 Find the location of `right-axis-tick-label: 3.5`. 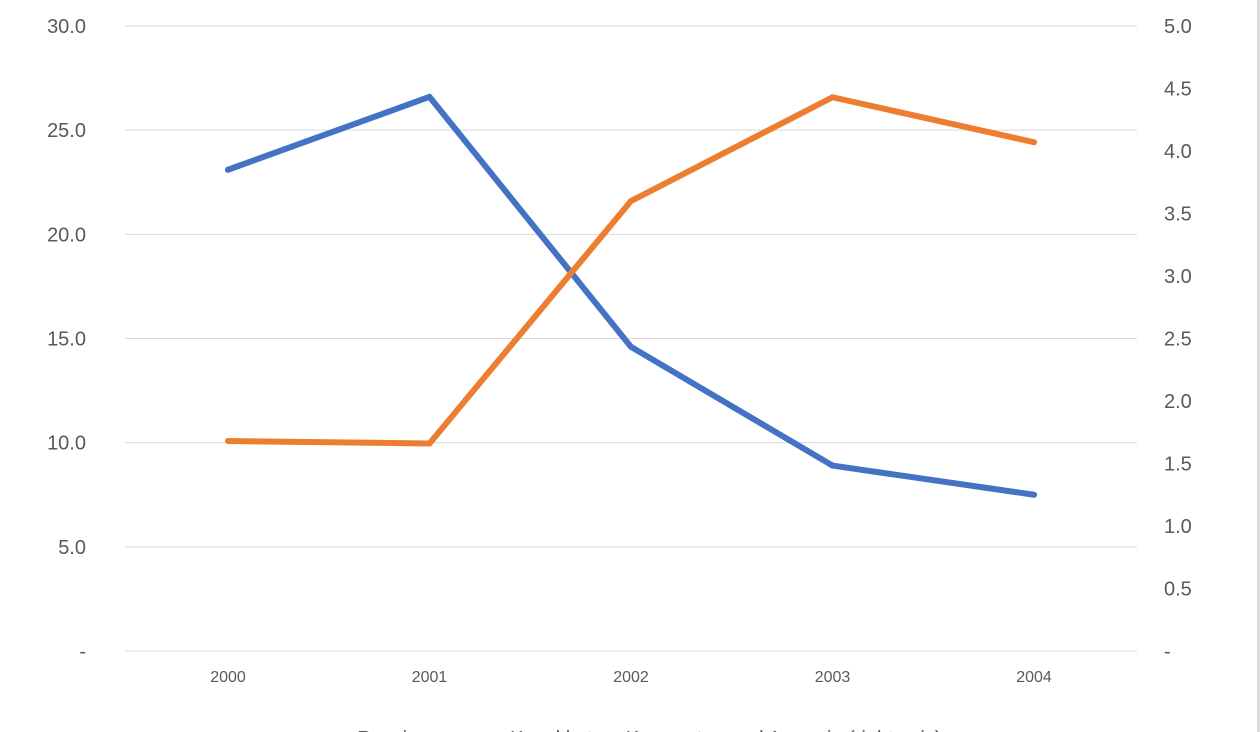

right-axis-tick-label: 3.5 is located at coordinates (1178, 215).